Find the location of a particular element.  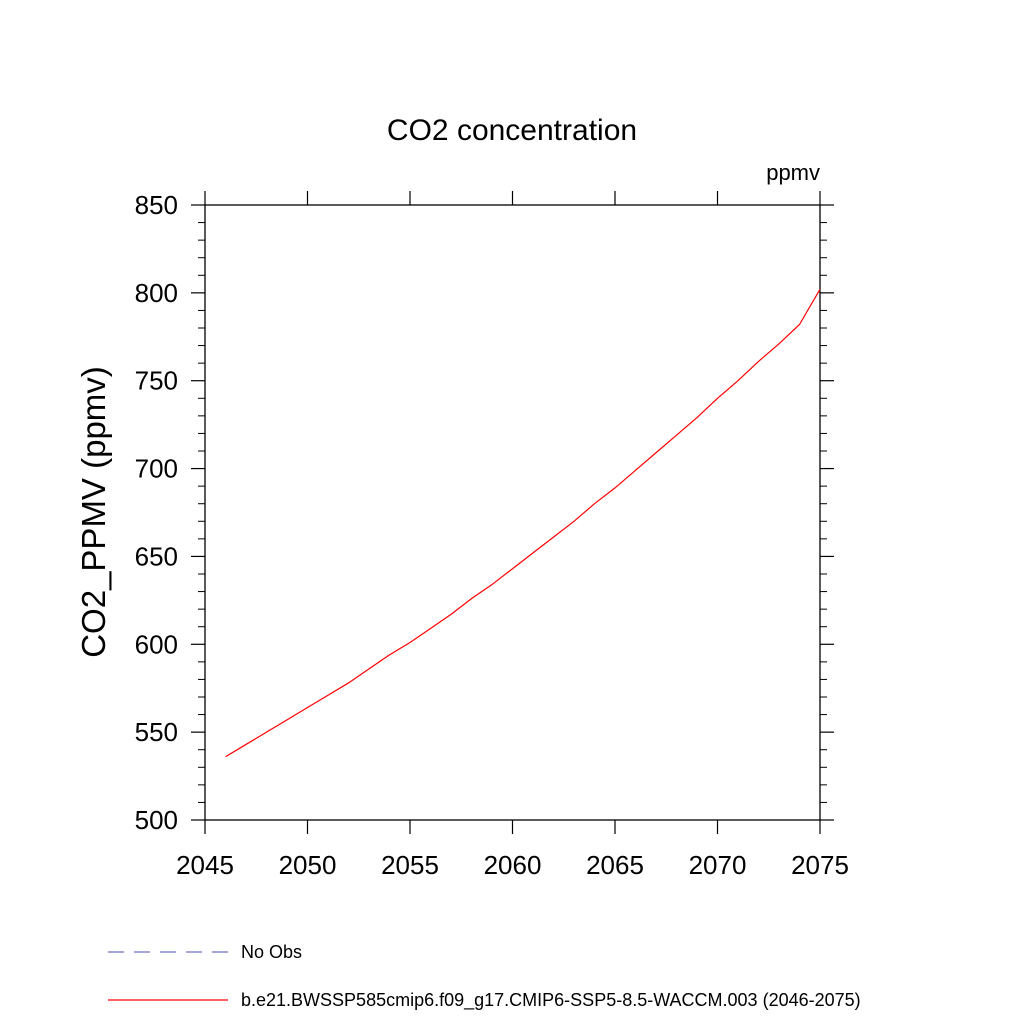

y-tick-label: 750 is located at coordinates (156, 381).